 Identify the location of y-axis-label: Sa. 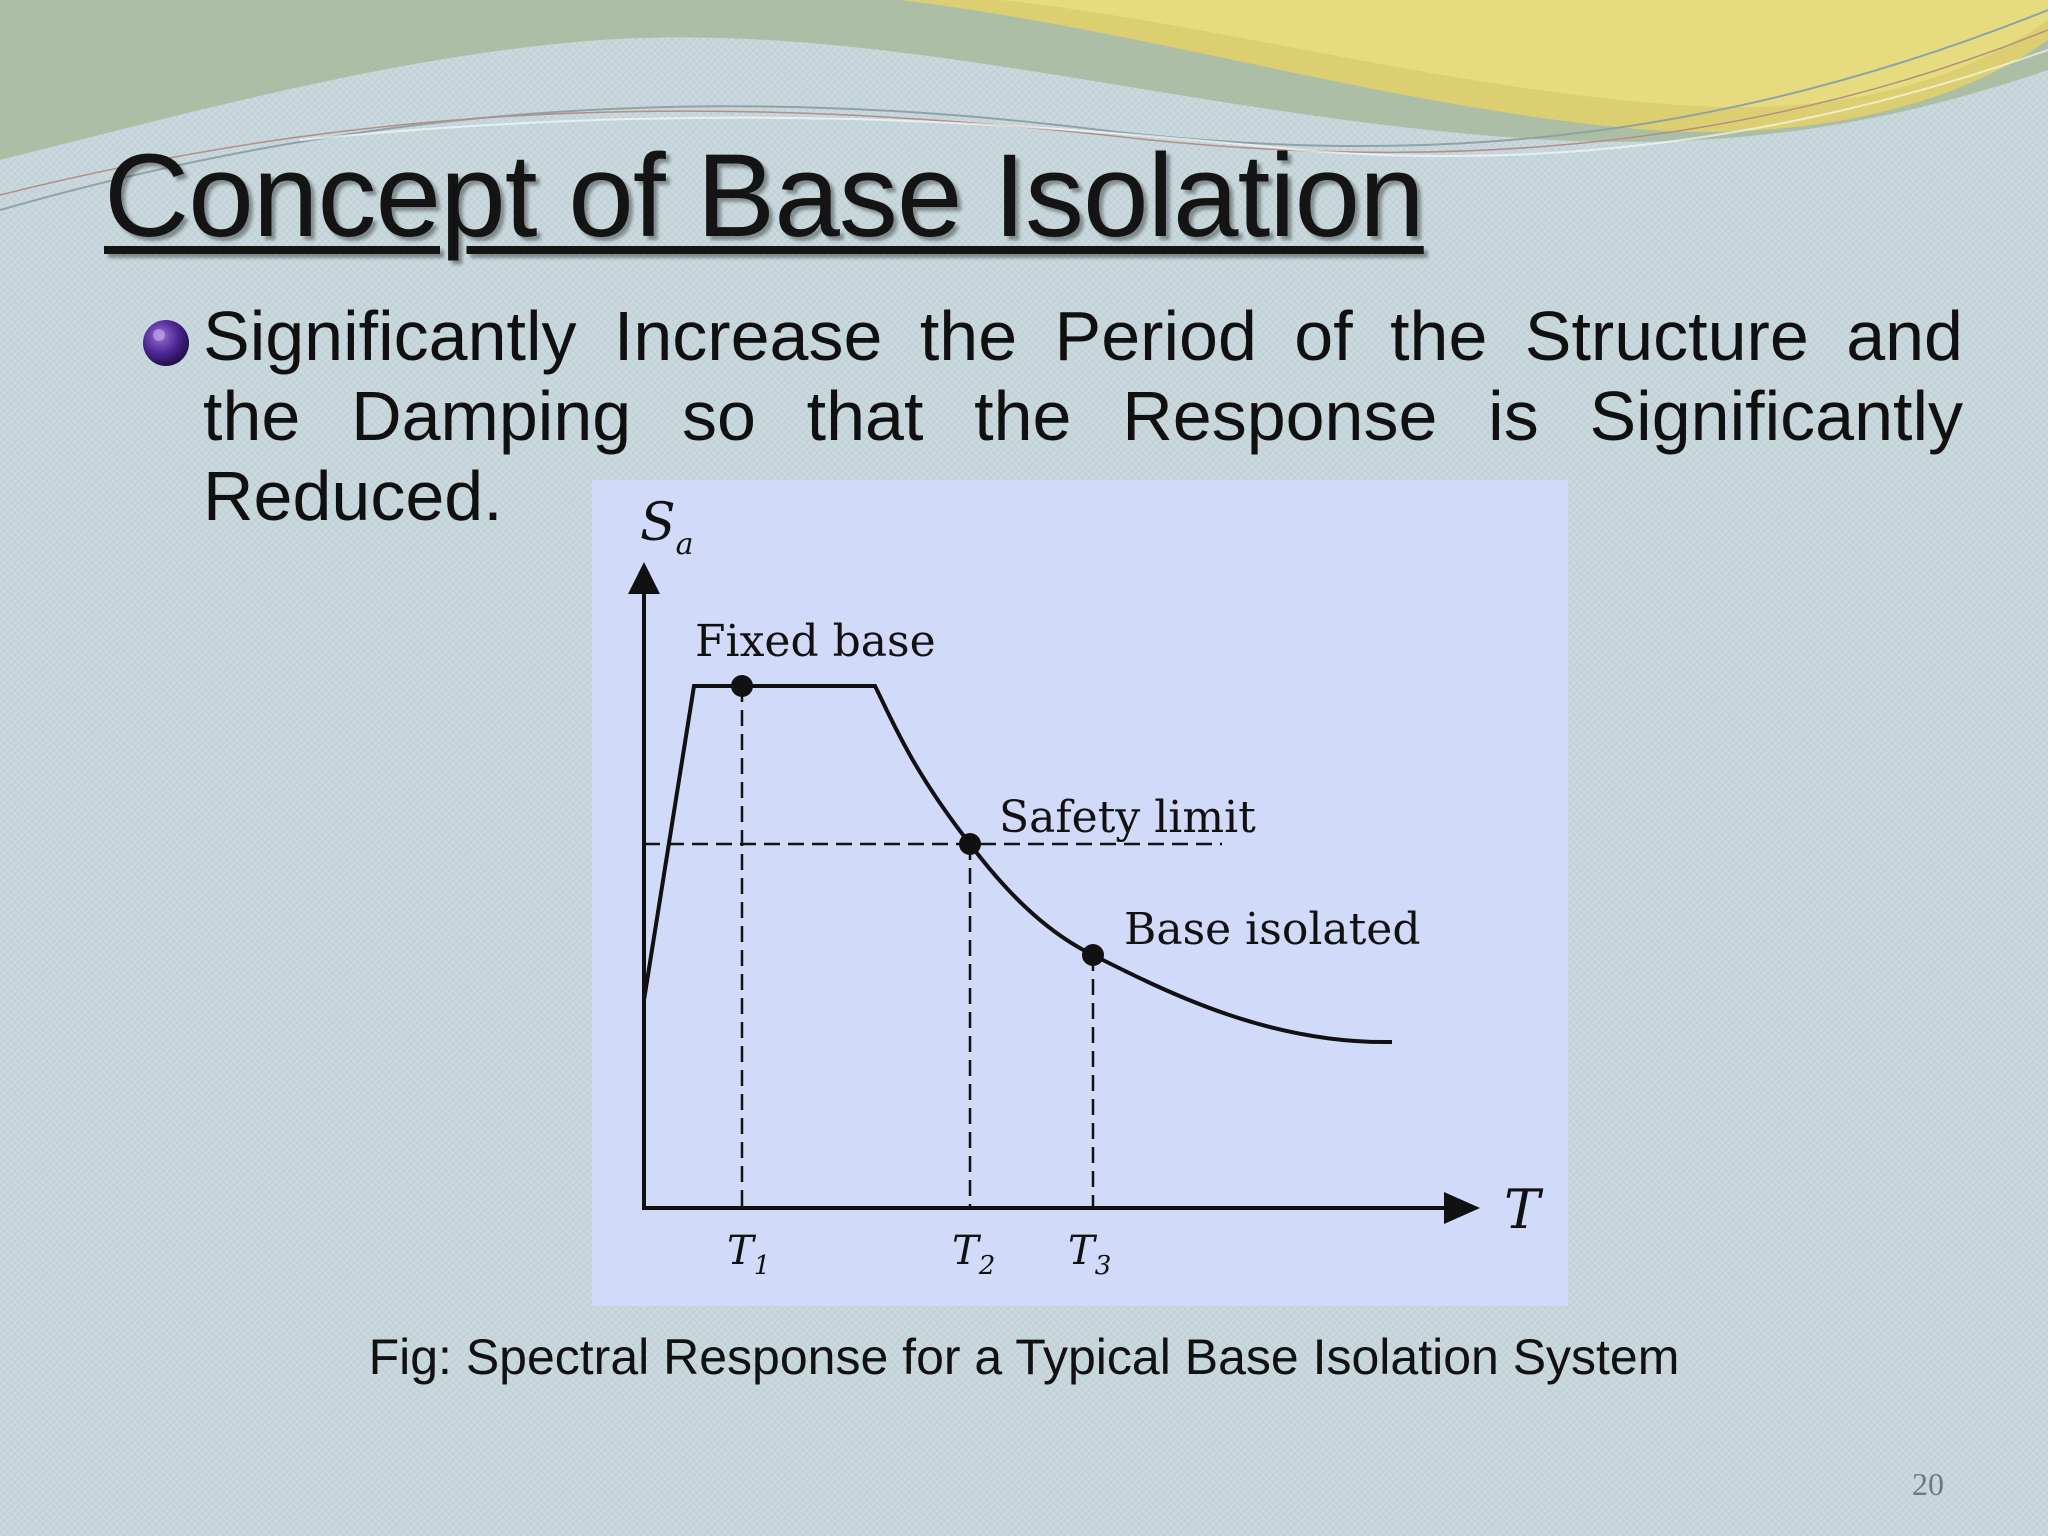
(667, 527).